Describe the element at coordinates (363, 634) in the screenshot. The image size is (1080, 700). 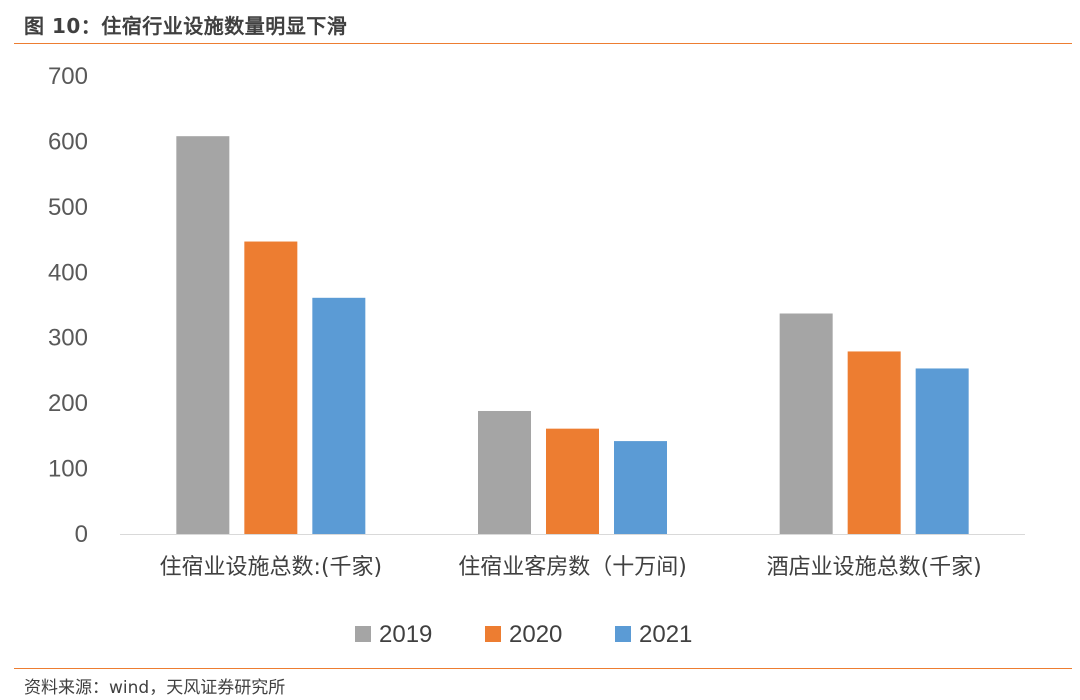
I see `legend-swatch-2019` at that location.